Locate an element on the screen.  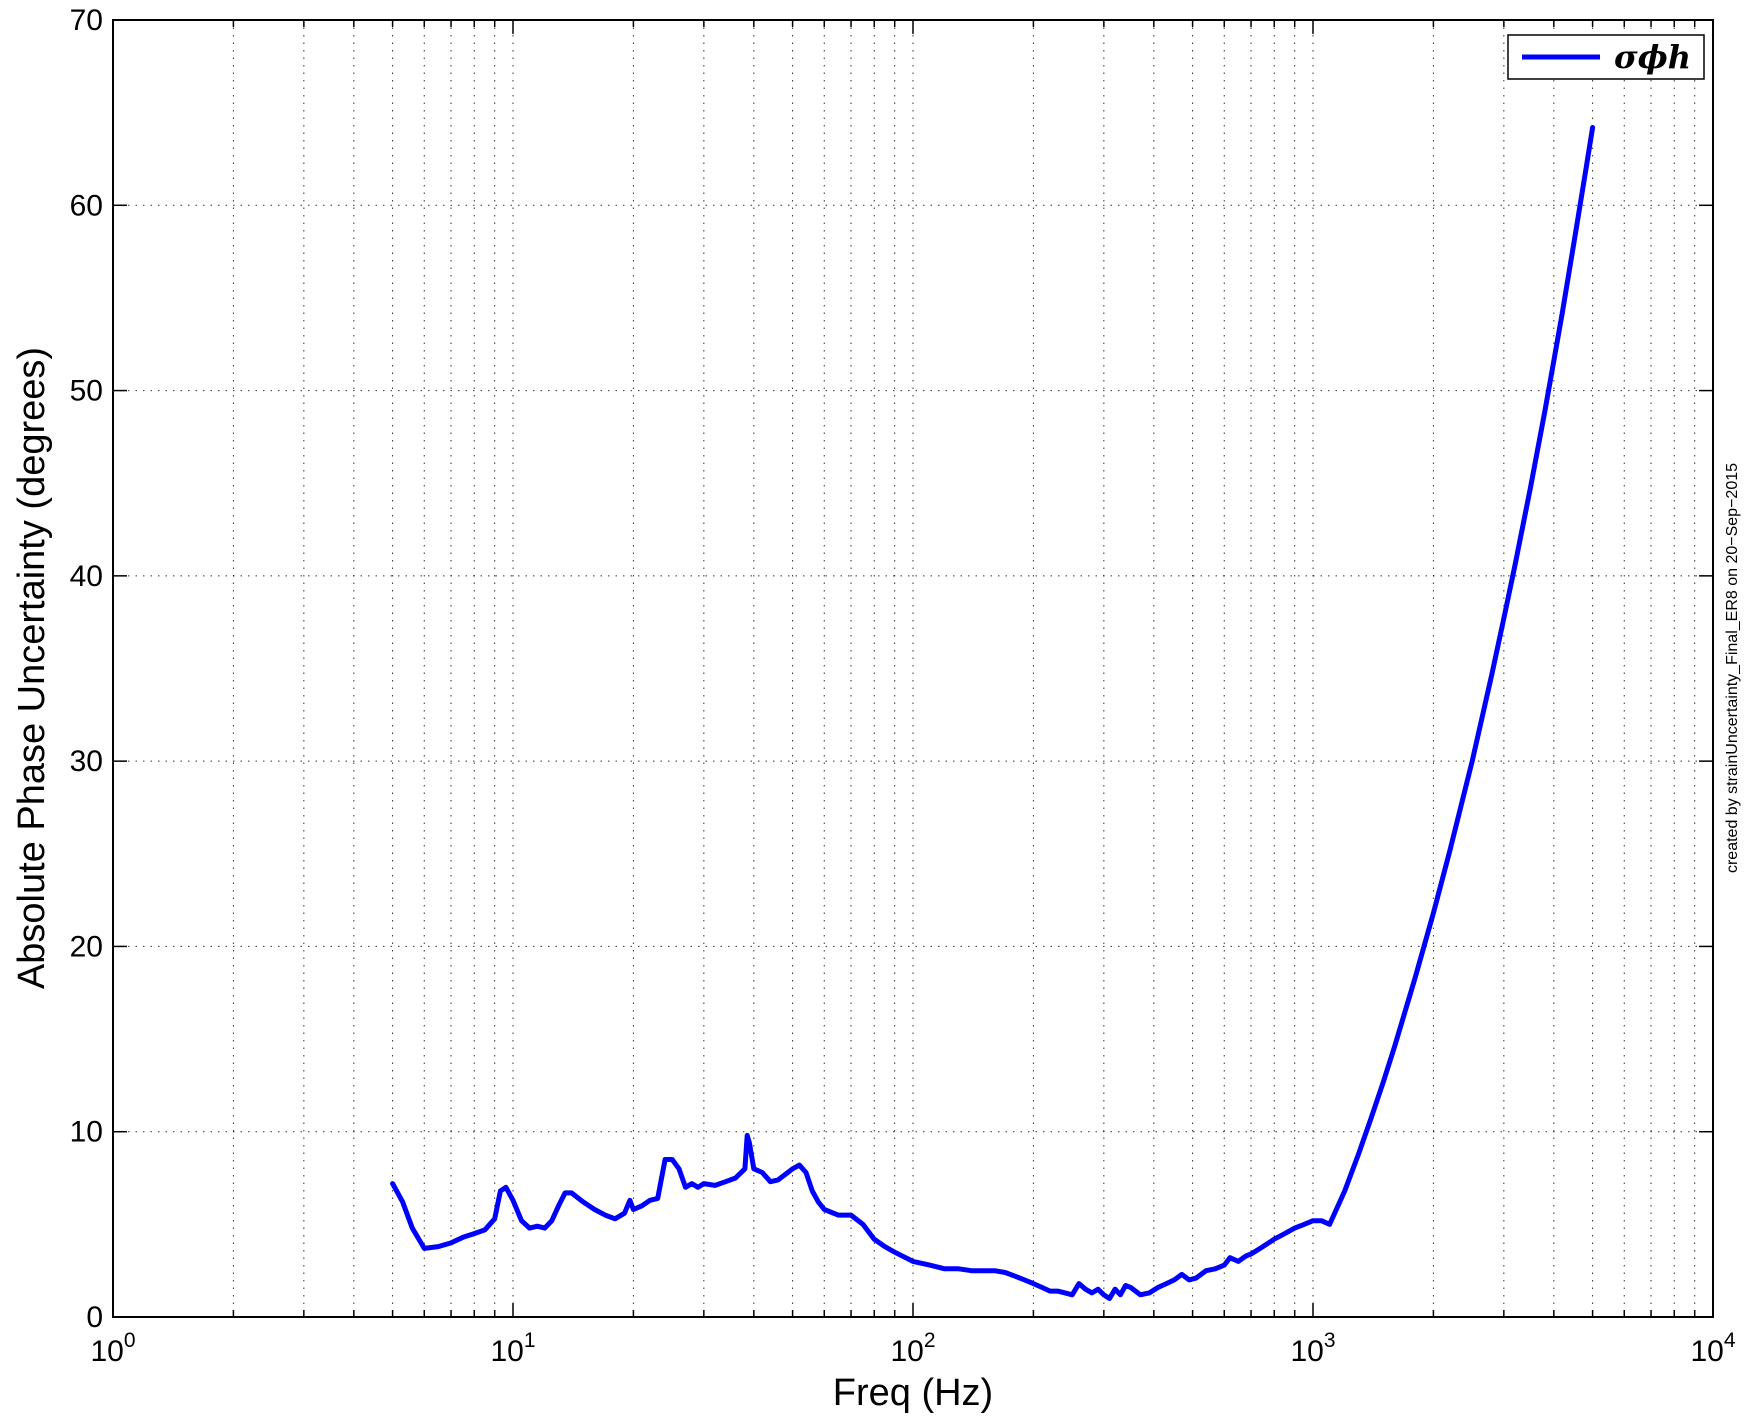
x-tick-labels: 10⁰ 10¹ 10² 10³ 10⁴ is located at coordinates (912, 1348).